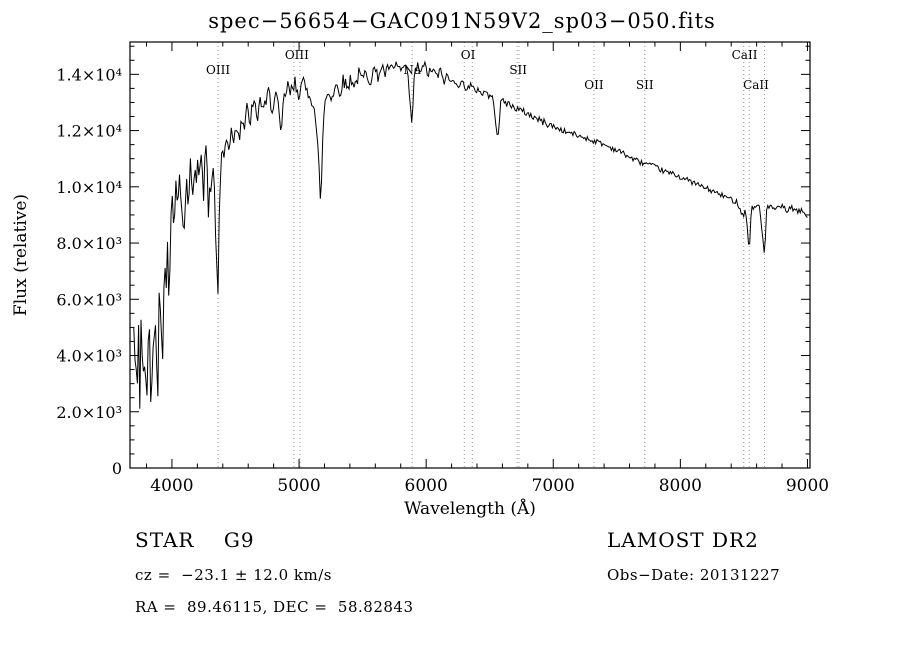 The image size is (900, 650). I want to click on coords-text: RA = 89.46115, DEC = 58.82843, so click(274, 607).